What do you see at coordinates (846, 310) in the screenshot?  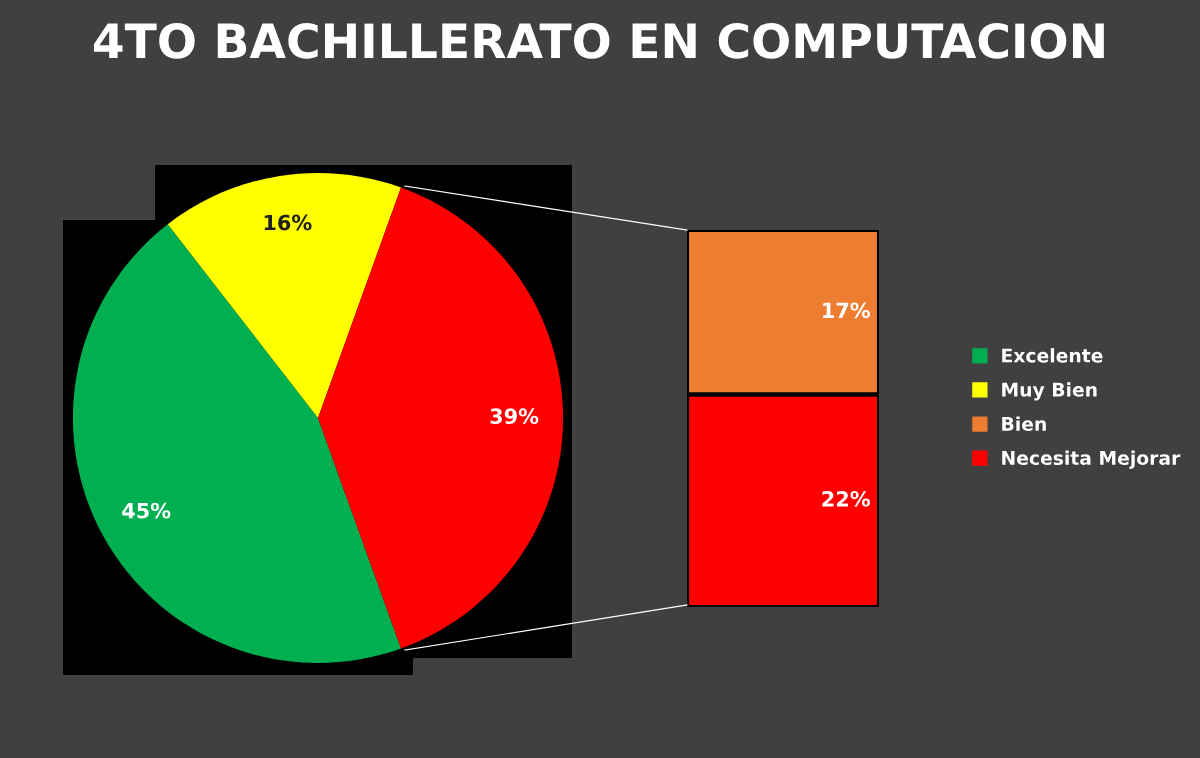 I see `data-label: 17%` at bounding box center [846, 310].